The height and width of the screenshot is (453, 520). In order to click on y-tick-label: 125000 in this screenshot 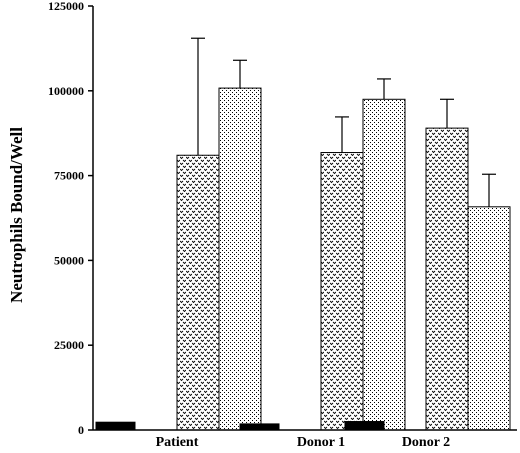, I will do `click(66, 6)`.